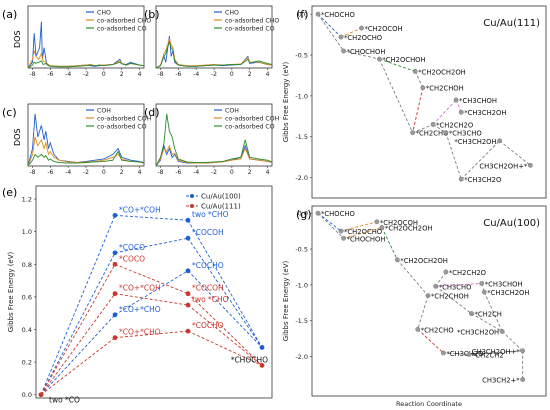 The width and height of the screenshot is (550, 410). Describe the element at coordinates (140, 309) in the screenshot. I see `panel-e-point-label: *CO+*CHO` at that location.